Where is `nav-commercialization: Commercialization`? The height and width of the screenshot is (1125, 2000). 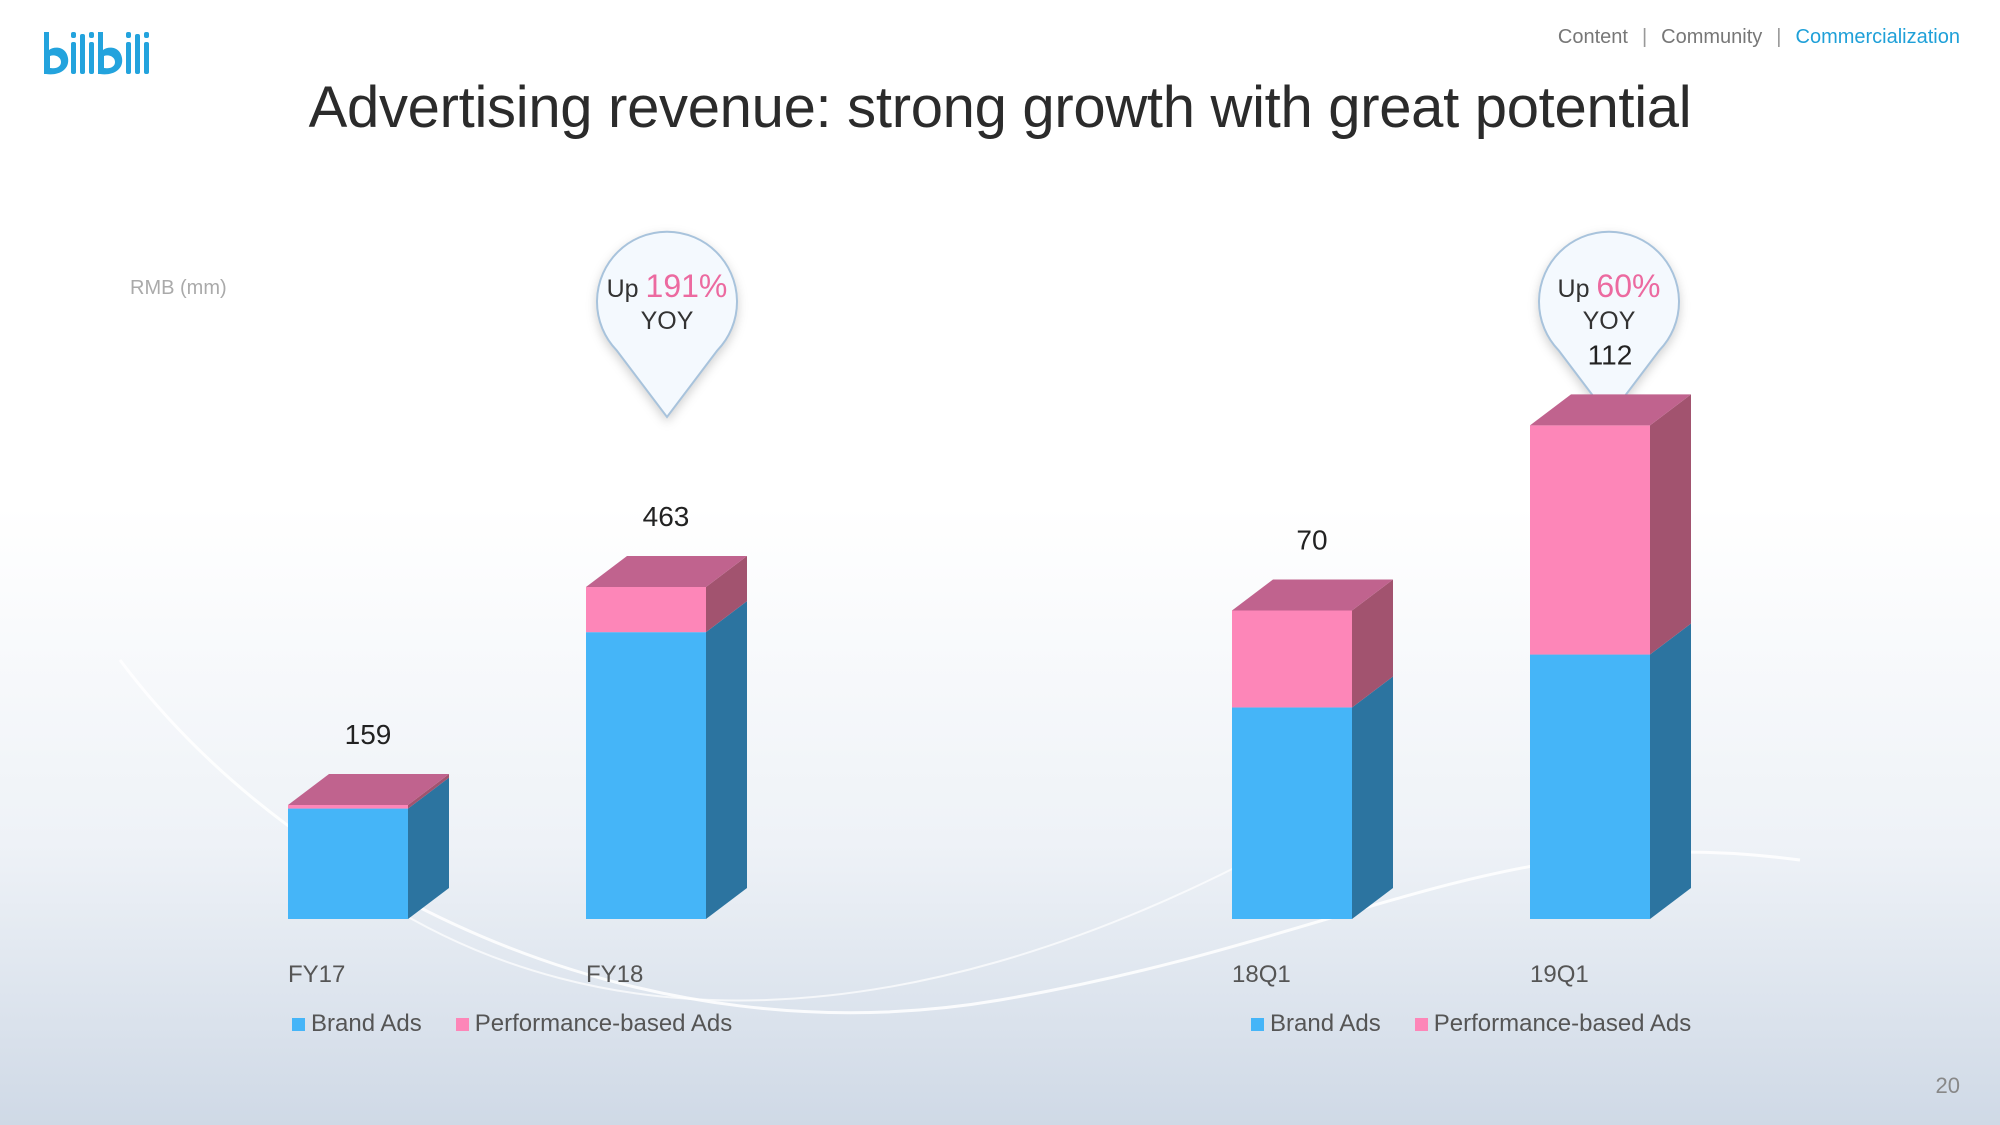
nav-commercialization: Commercialization is located at coordinates (1878, 37).